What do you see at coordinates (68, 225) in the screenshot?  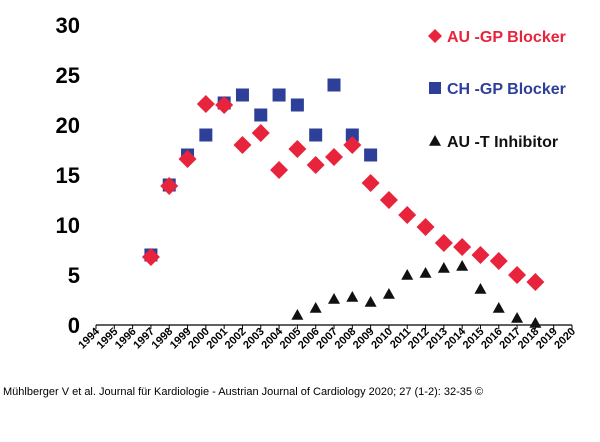 I see `y-tick-label: 10` at bounding box center [68, 225].